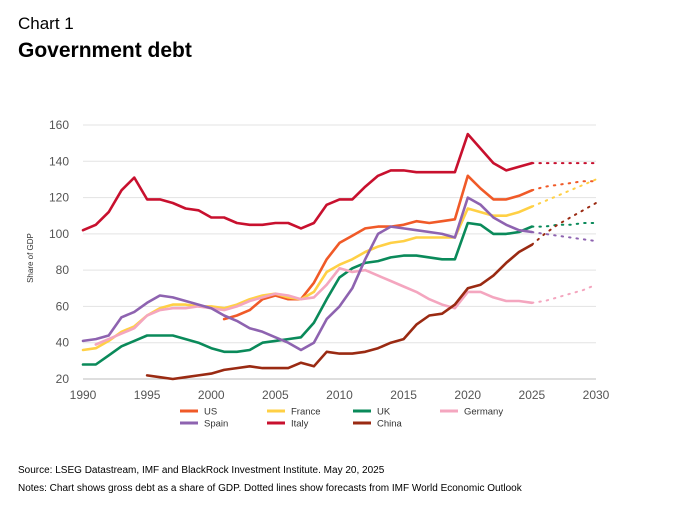  What do you see at coordinates (275, 395) in the screenshot?
I see `x-tick-label: 2005` at bounding box center [275, 395].